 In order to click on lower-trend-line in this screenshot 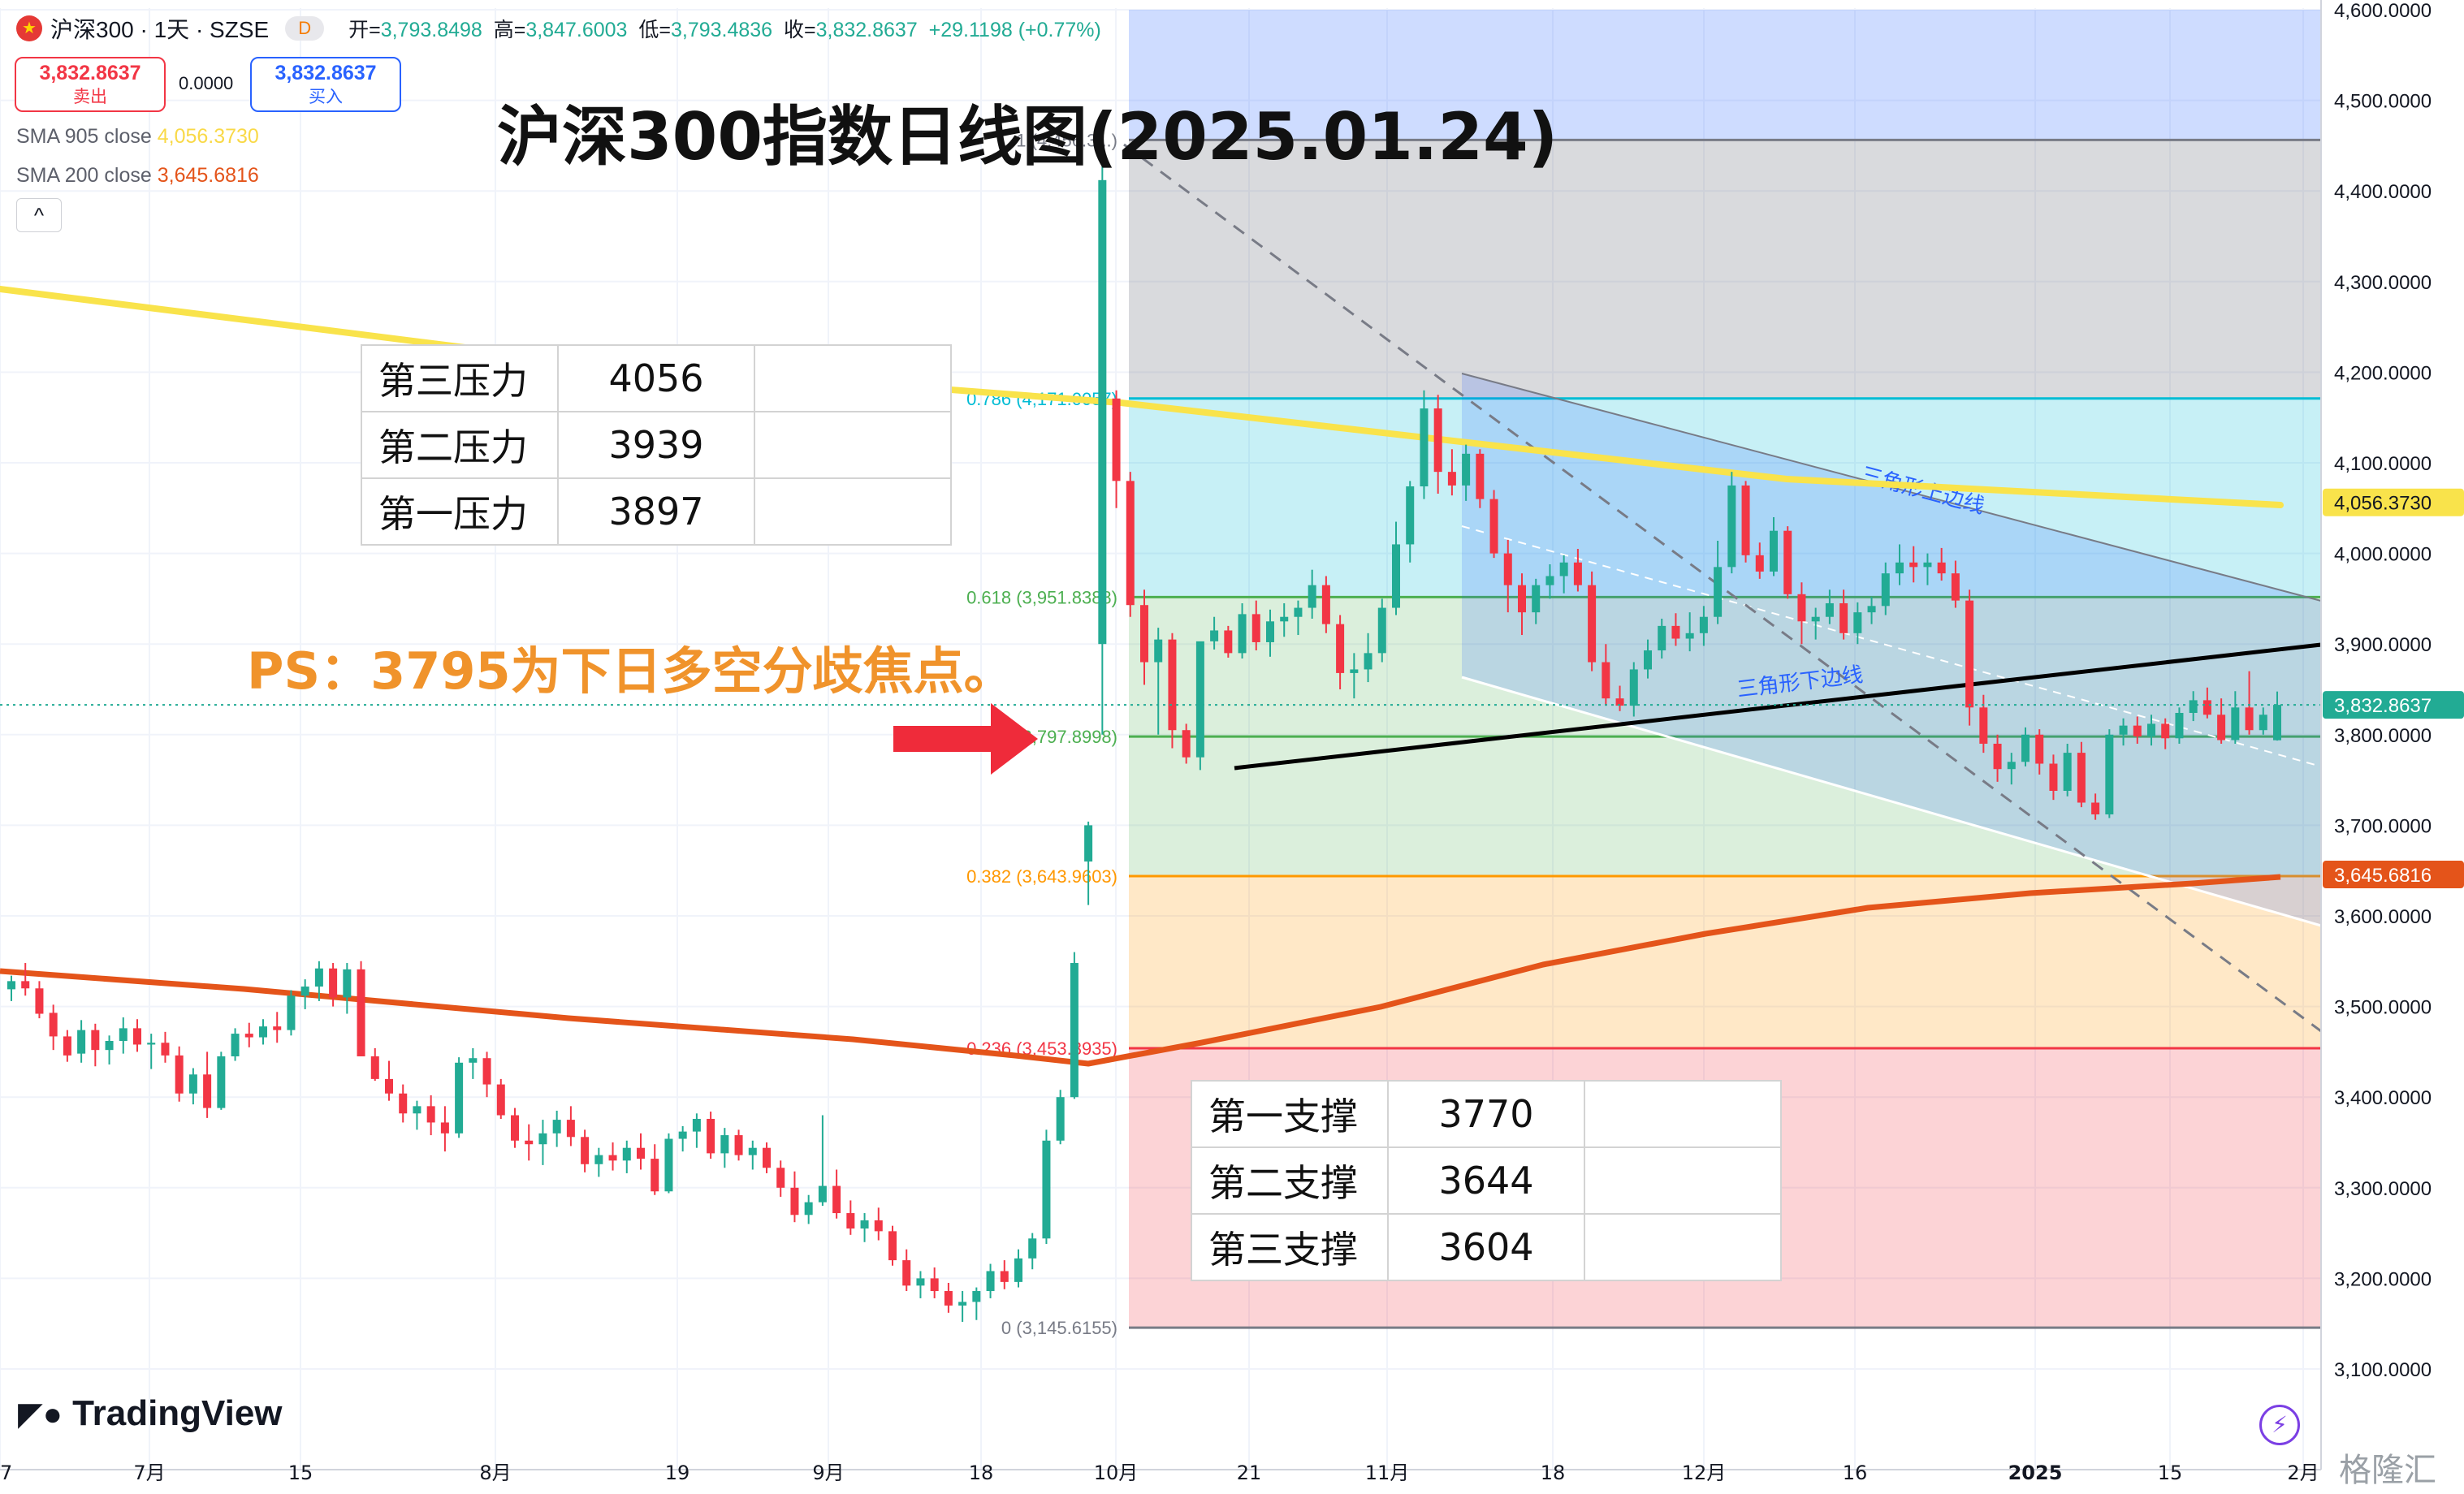, I will do `click(1778, 706)`.